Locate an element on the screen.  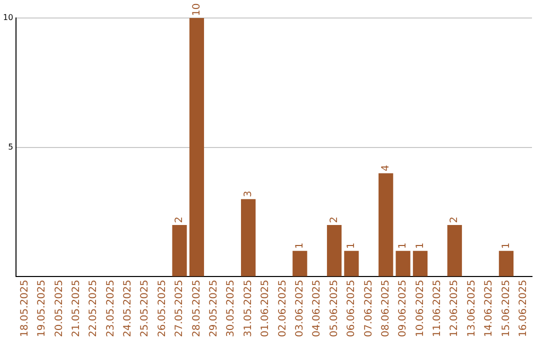
x-tick-label: 10.06.2025 is located at coordinates (420, 309).